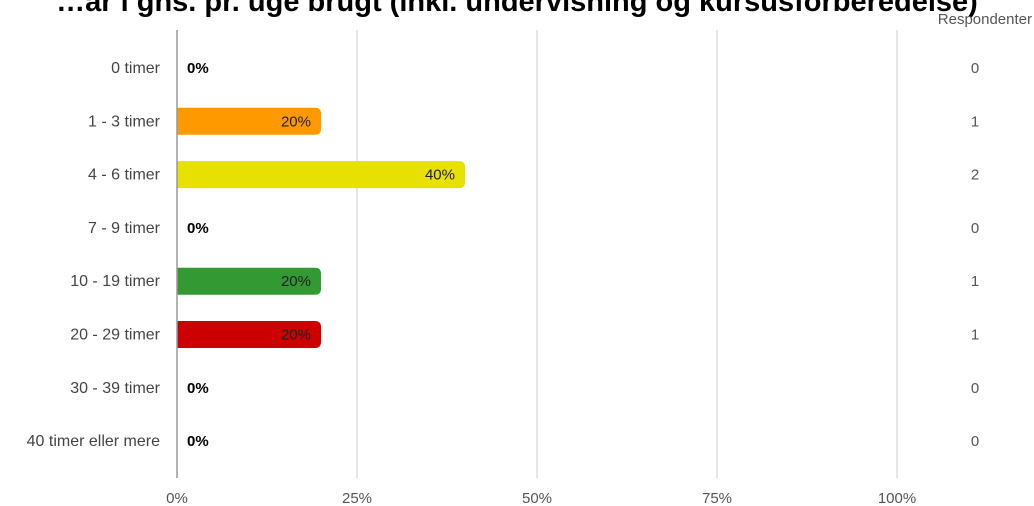  What do you see at coordinates (440, 175) in the screenshot?
I see `data-label: 40%` at bounding box center [440, 175].